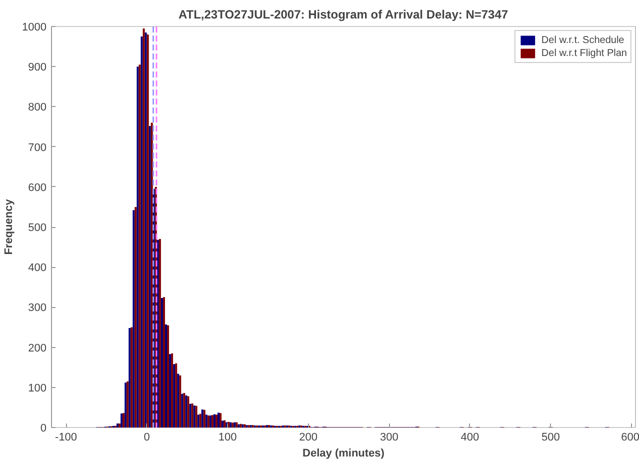  I want to click on legend-label: Del w.r.t. Schedule, so click(582, 40).